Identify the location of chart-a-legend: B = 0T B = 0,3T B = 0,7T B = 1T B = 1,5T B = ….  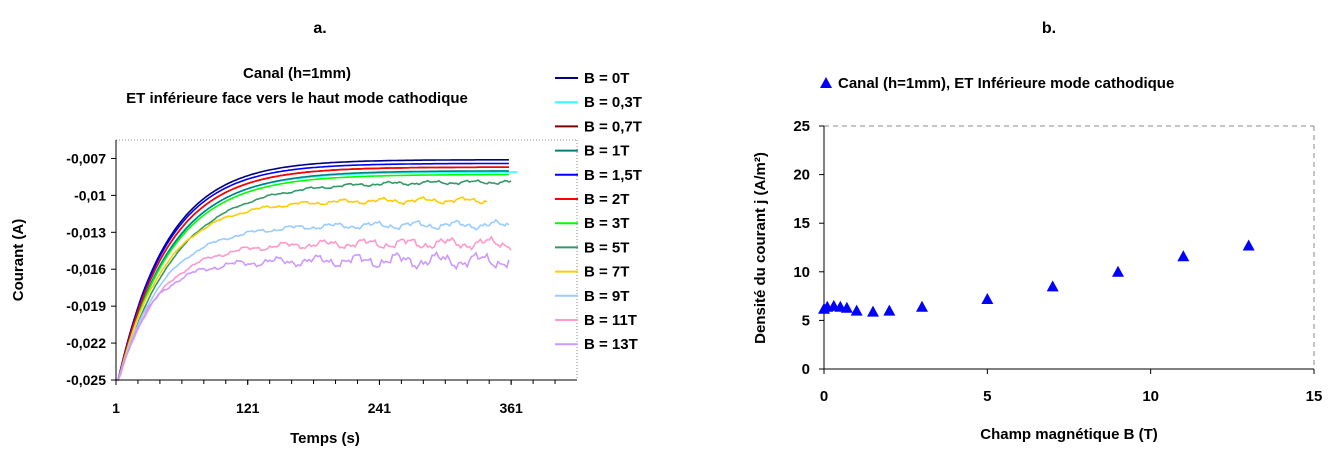
(598, 211).